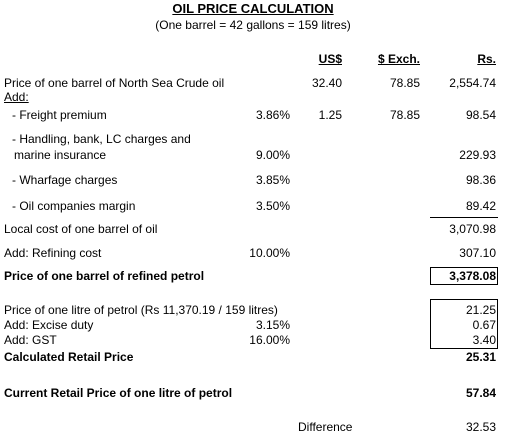 The image size is (506, 434). I want to click on row-excise-pct: 3.15%, so click(272, 325).